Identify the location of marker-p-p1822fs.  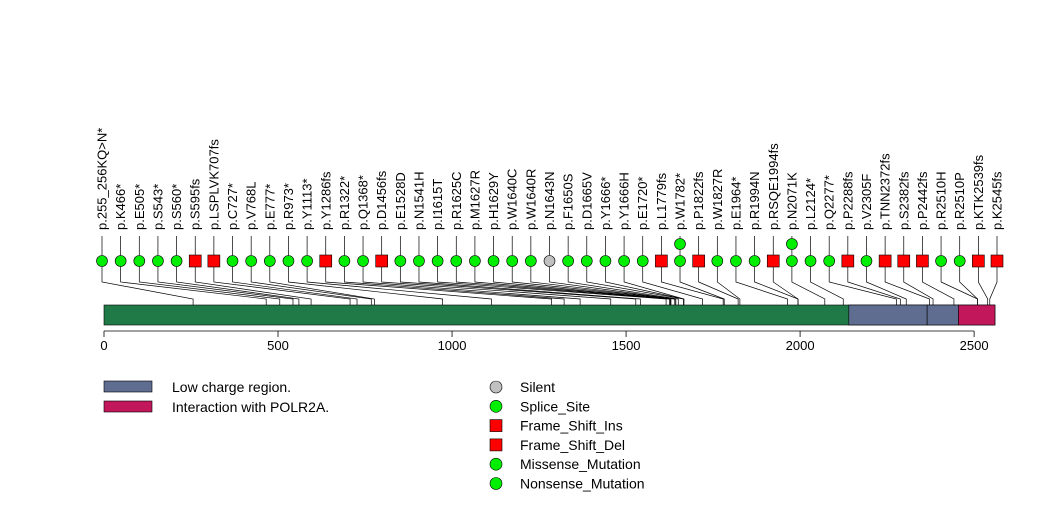
(698, 261).